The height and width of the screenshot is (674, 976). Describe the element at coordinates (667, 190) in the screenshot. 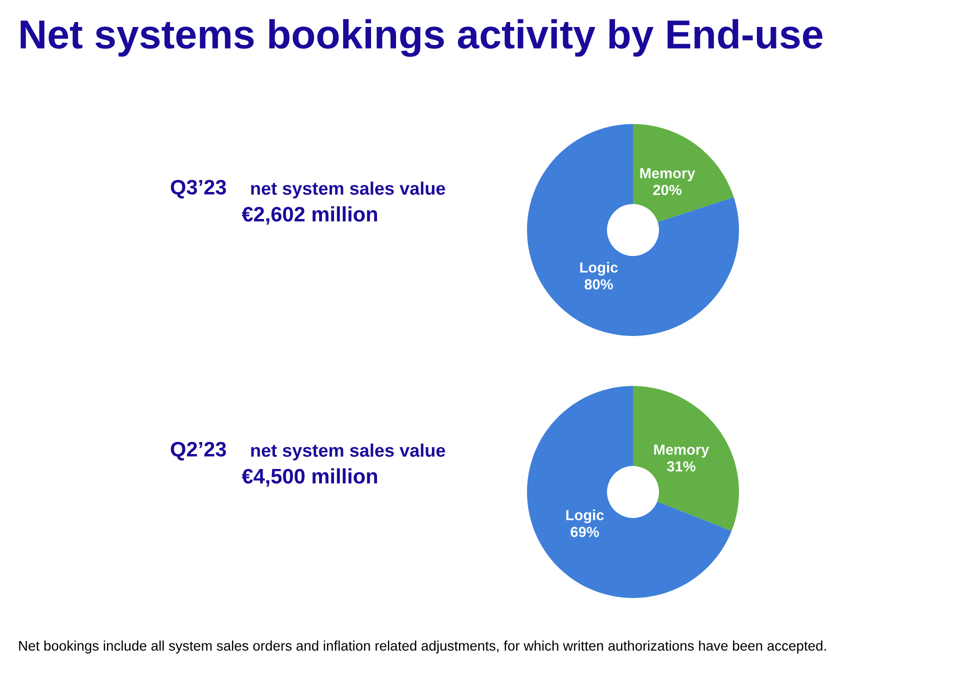

I see `data-label: 20%` at that location.